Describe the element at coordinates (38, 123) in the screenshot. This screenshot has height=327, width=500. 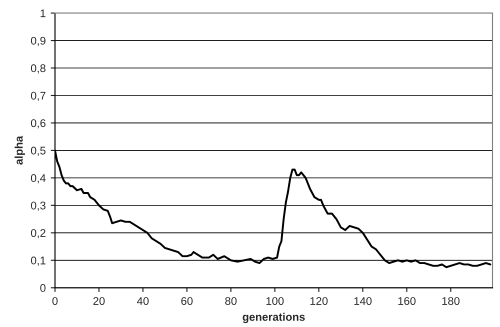
I see `y-tick-label: 0,6` at that location.